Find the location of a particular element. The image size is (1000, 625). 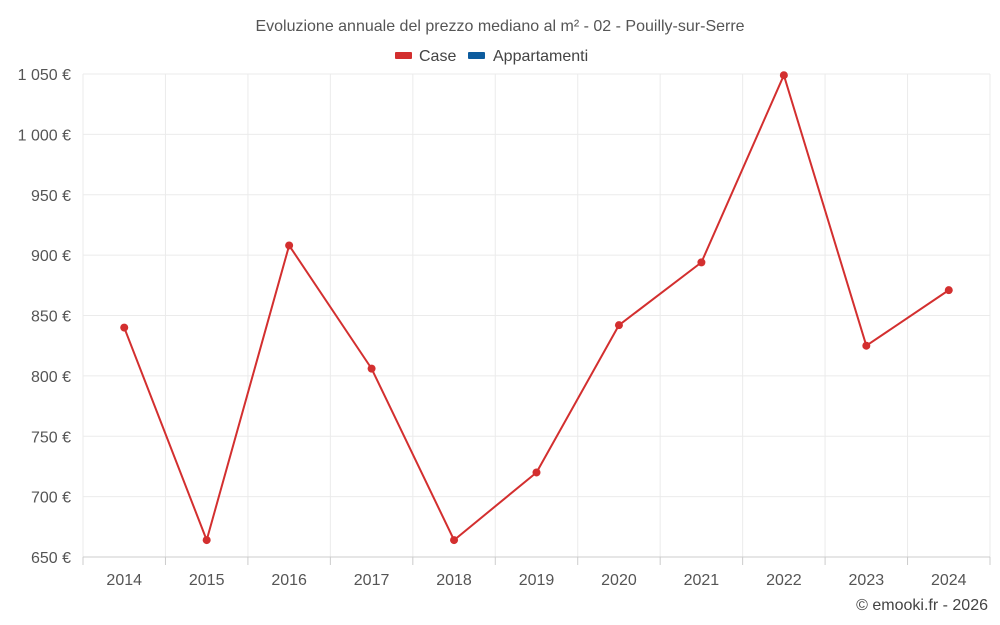

y-tick-label: 700 € is located at coordinates (51, 498).